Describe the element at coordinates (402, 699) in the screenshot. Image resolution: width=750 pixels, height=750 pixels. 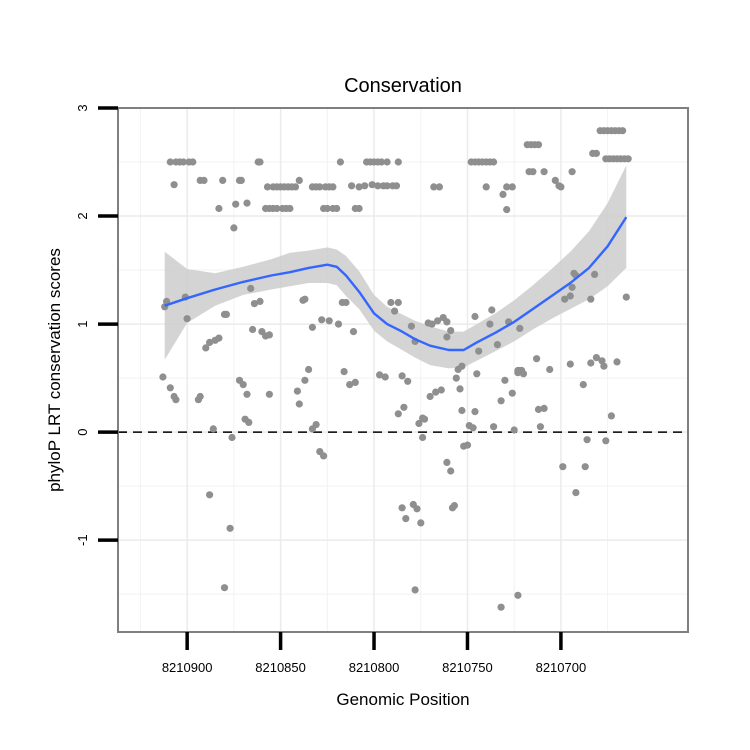
I see `x-axis-label: Genomic Position` at that location.